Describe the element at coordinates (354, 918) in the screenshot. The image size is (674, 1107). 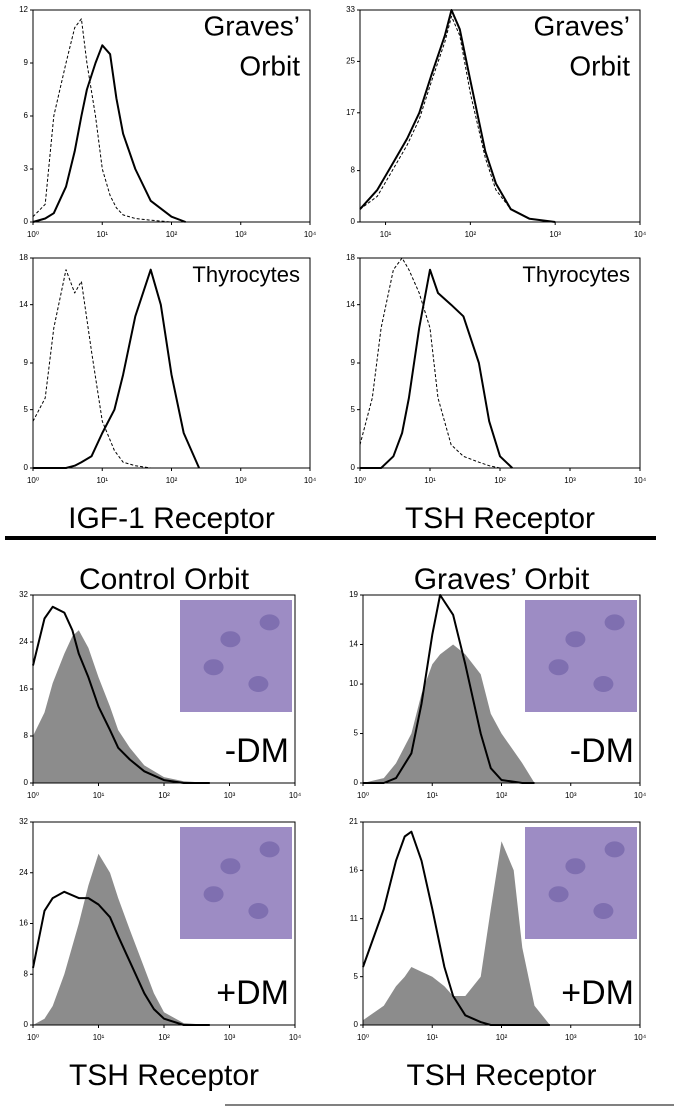
I see `y-tick-label: 11` at that location.